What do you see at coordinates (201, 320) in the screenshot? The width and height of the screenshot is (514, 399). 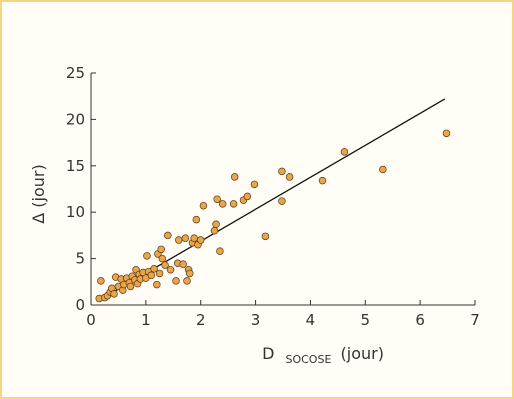 I see `x-tick-label: 2` at bounding box center [201, 320].